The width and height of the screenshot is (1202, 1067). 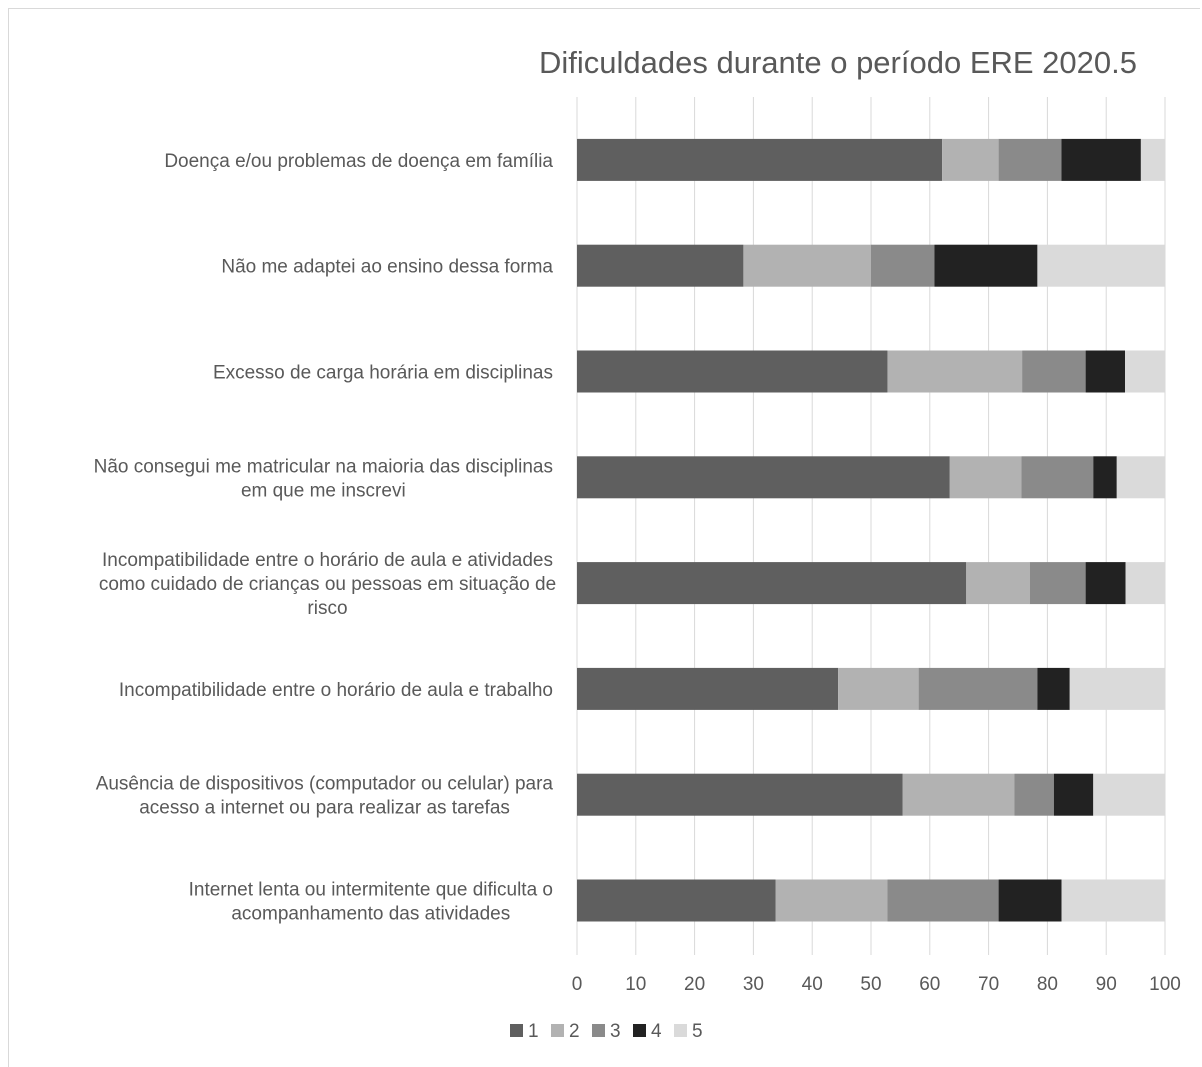 What do you see at coordinates (615, 1031) in the screenshot?
I see `legend-label: 3` at bounding box center [615, 1031].